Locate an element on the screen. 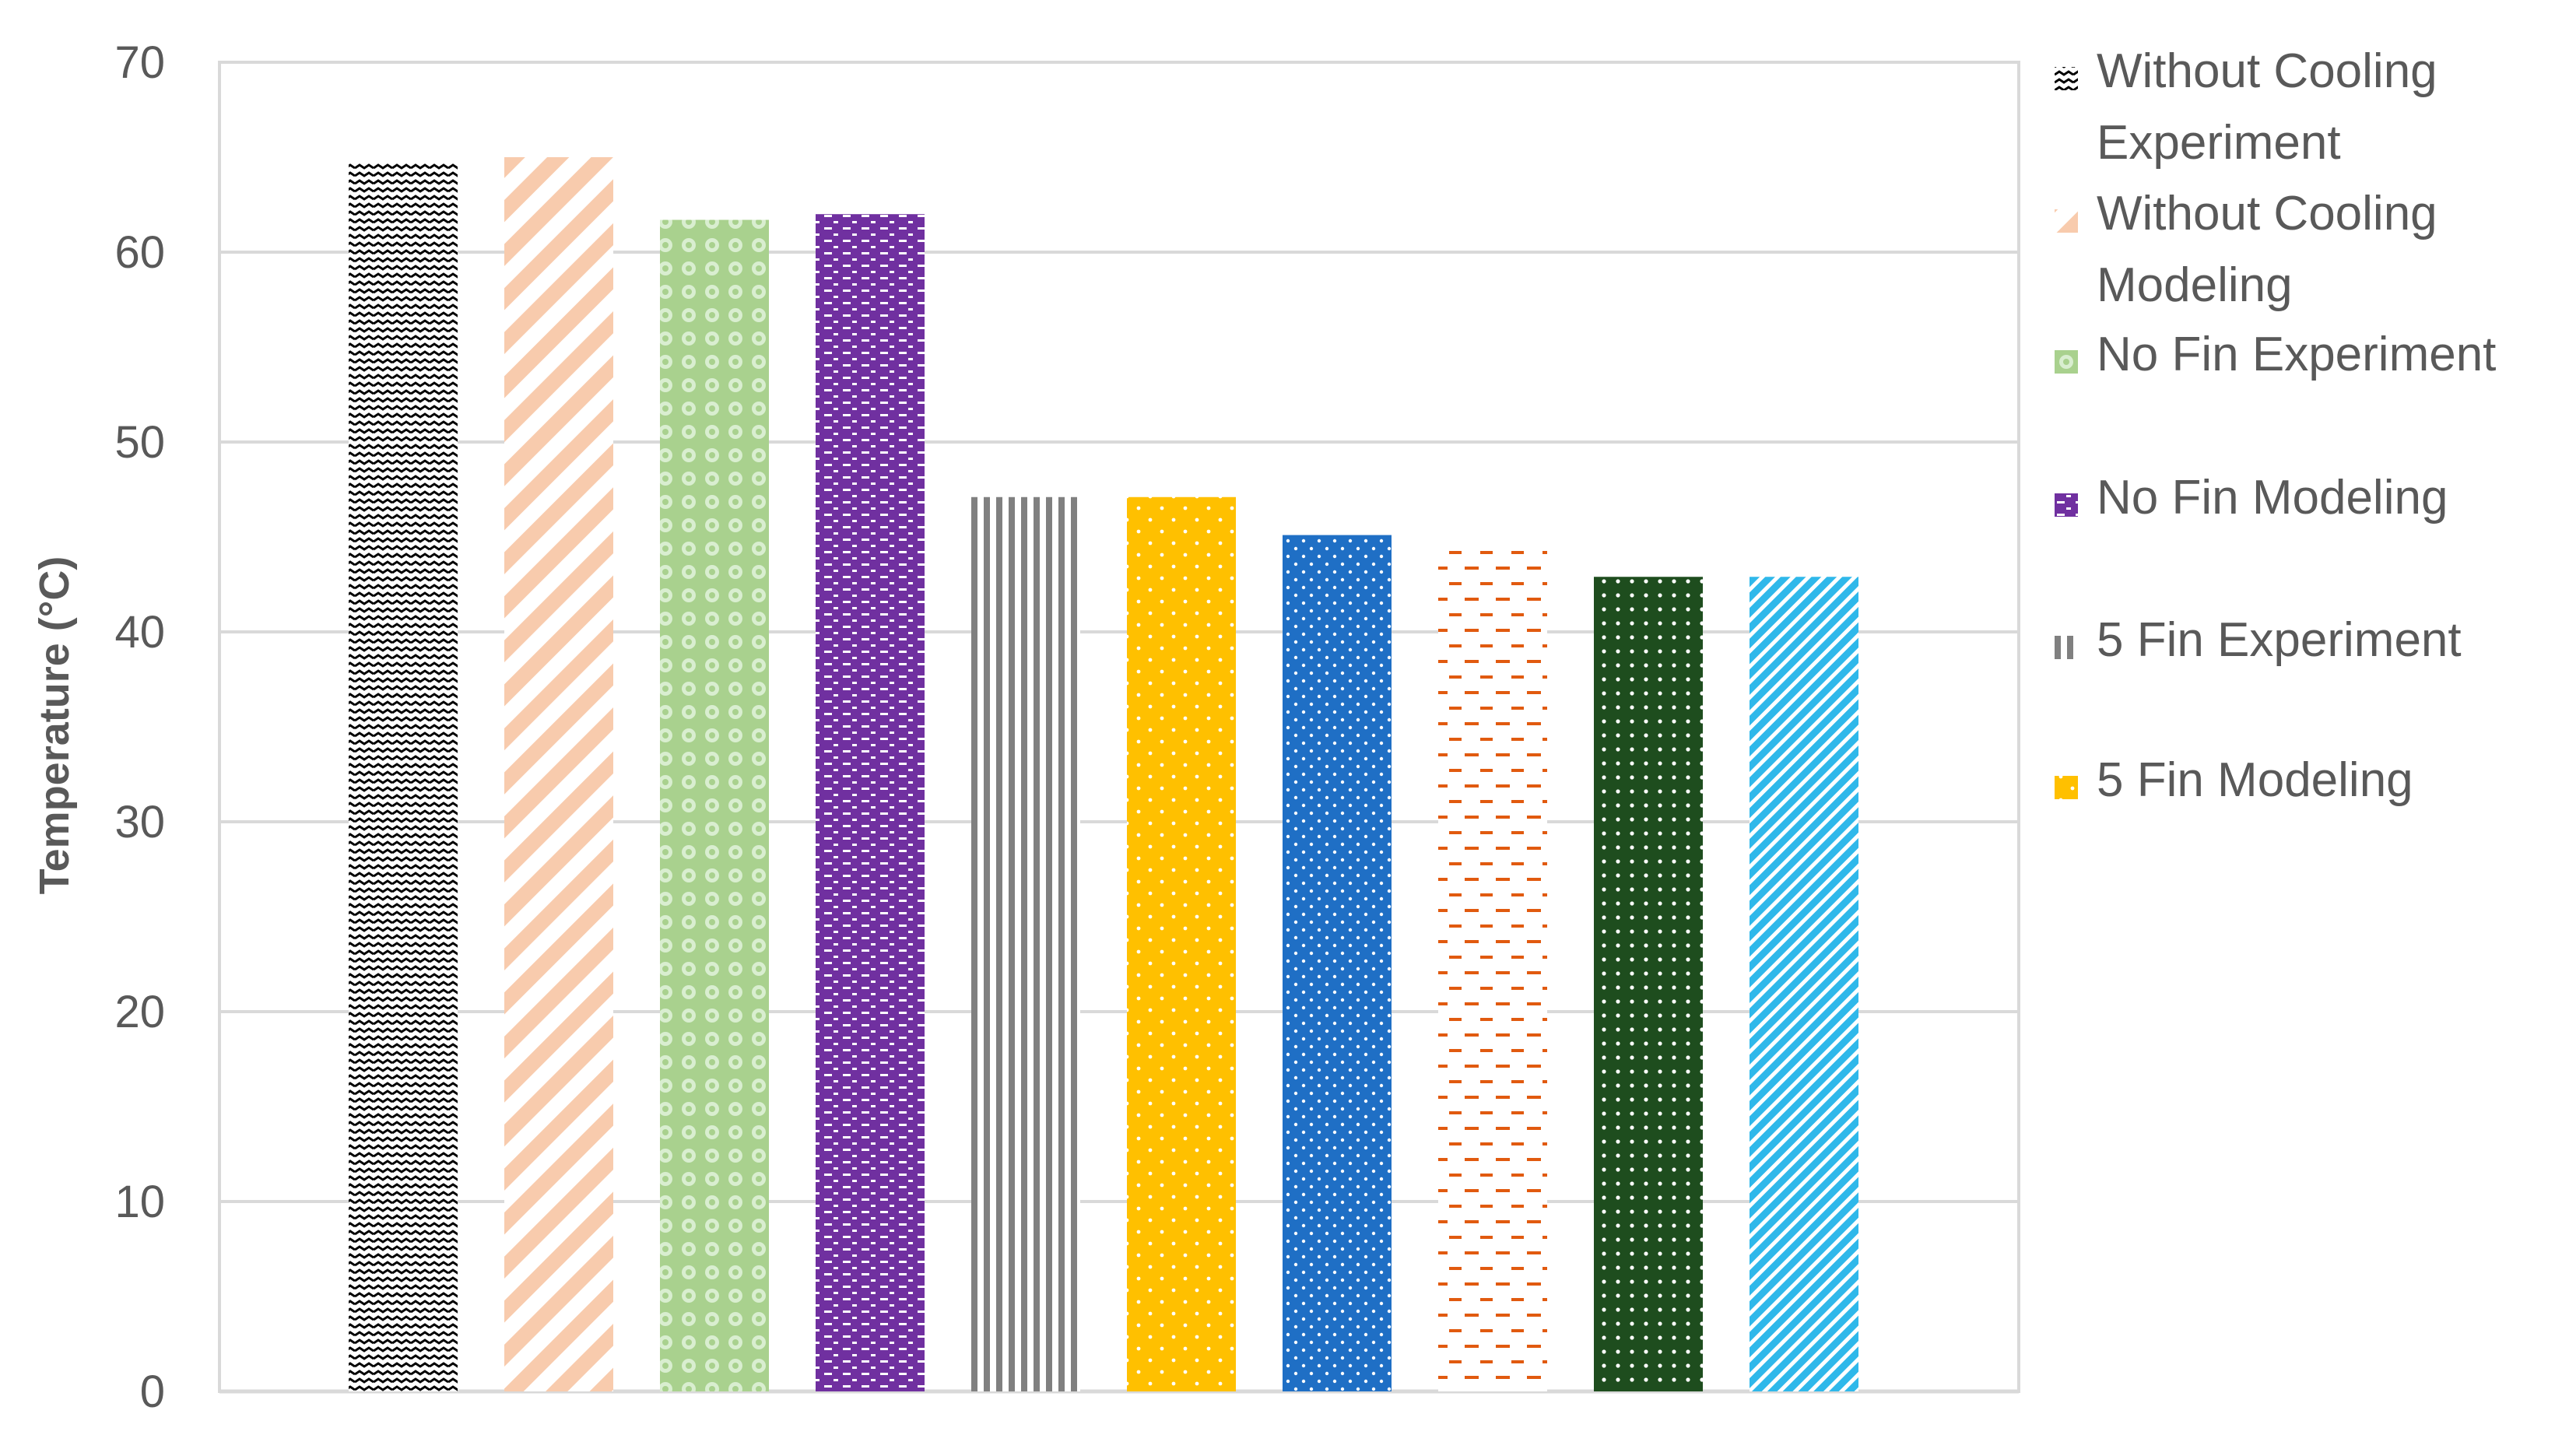 Image resolution: width=2555 pixels, height=1456 pixels. y-axis-label: Temperature (°C) is located at coordinates (54, 726).